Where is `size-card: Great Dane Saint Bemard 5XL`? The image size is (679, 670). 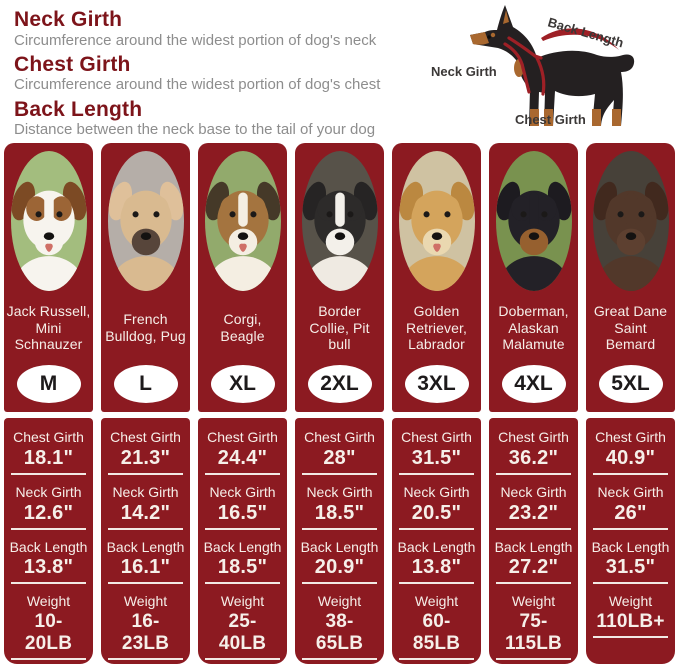
size-card: Great Dane Saint Bemard 5XL is located at coordinates (630, 277).